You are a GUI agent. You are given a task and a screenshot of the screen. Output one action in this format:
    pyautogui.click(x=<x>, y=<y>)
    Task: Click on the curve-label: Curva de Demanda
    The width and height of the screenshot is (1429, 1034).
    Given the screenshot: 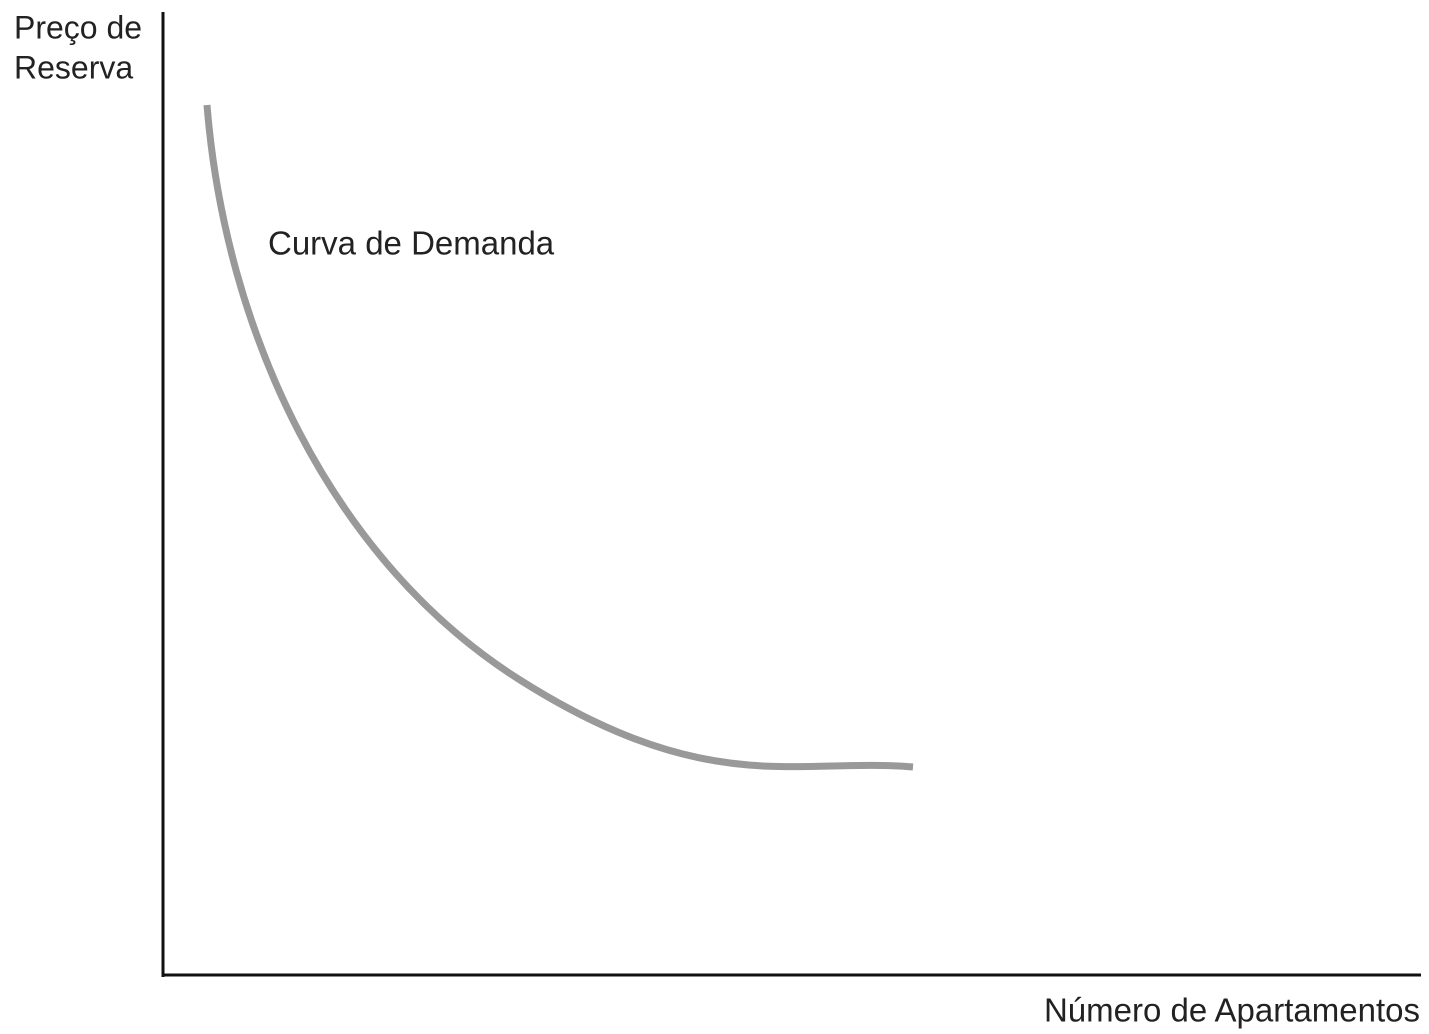 What is the action you would take?
    pyautogui.click(x=411, y=243)
    